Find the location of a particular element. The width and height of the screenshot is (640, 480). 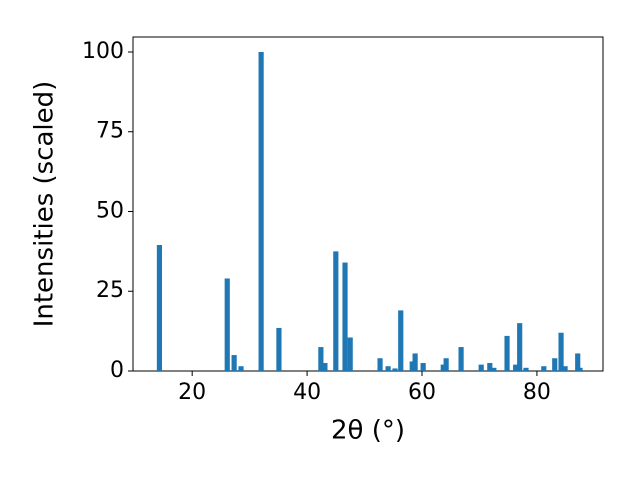

x-axis-label: 2θ (°) is located at coordinates (368, 431).